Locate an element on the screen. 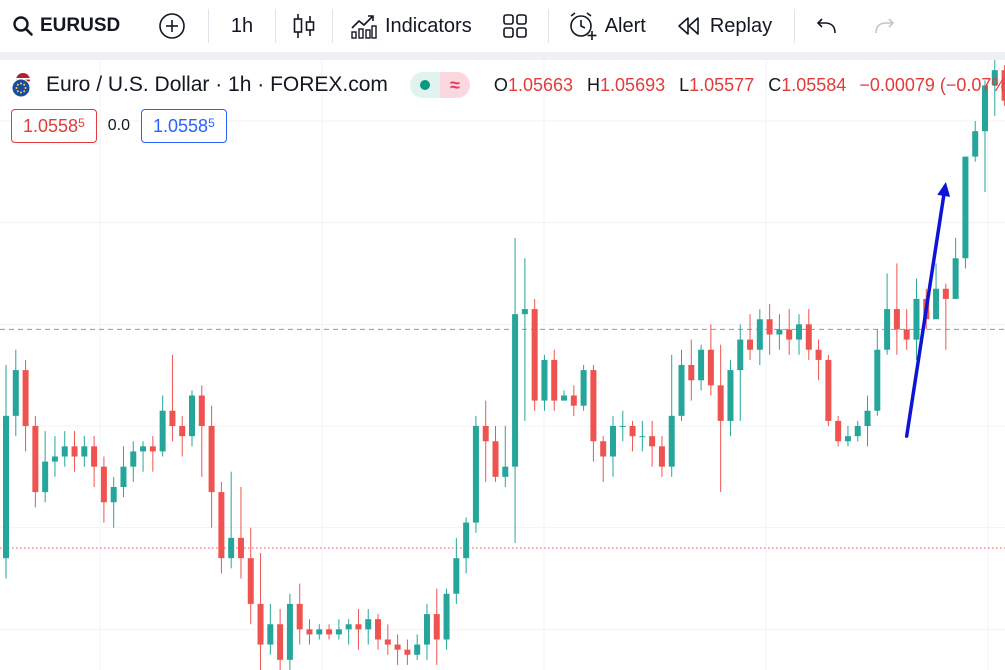 The height and width of the screenshot is (670, 1005). layouts-button is located at coordinates (515, 26).